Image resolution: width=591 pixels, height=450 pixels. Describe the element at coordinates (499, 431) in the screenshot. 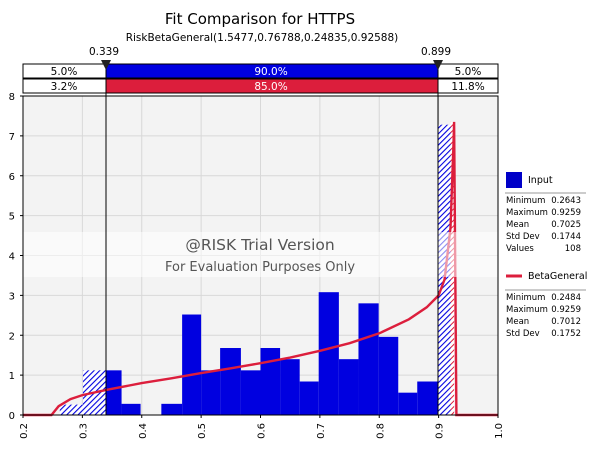

I see `x-tick-label: 1.0` at that location.